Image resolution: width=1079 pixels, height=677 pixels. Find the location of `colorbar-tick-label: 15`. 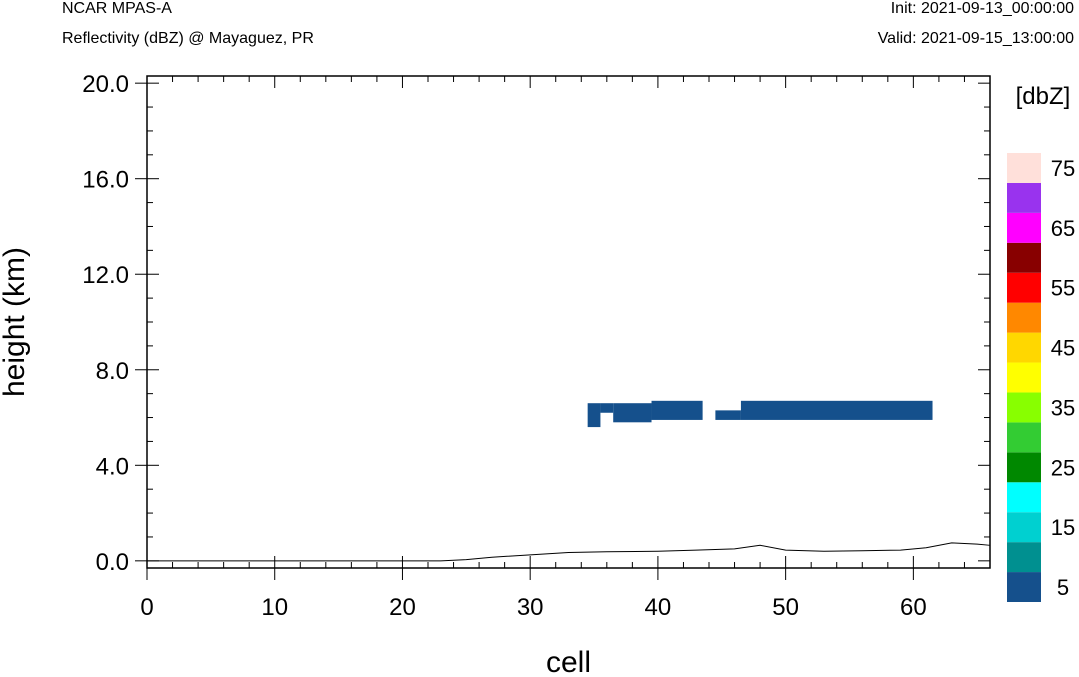

colorbar-tick-label: 15 is located at coordinates (1063, 527).